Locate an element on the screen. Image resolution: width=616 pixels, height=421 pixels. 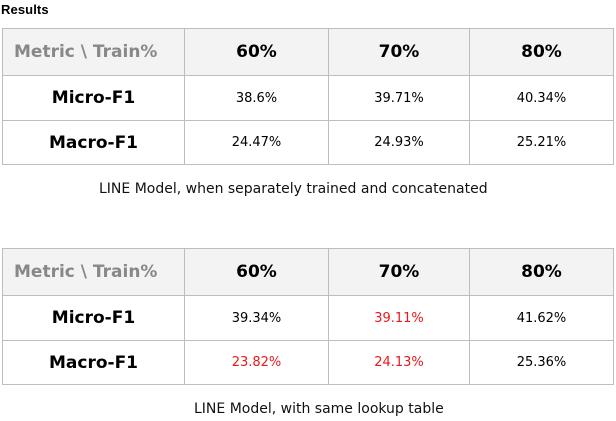
table-row-micro-f1: Micro-F1 39.34% 39.11% 41.62% is located at coordinates (308, 318).